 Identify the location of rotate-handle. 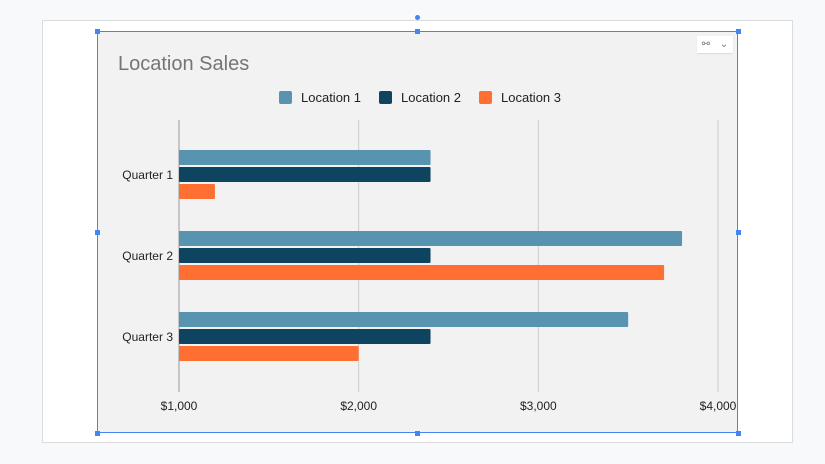
(417, 17).